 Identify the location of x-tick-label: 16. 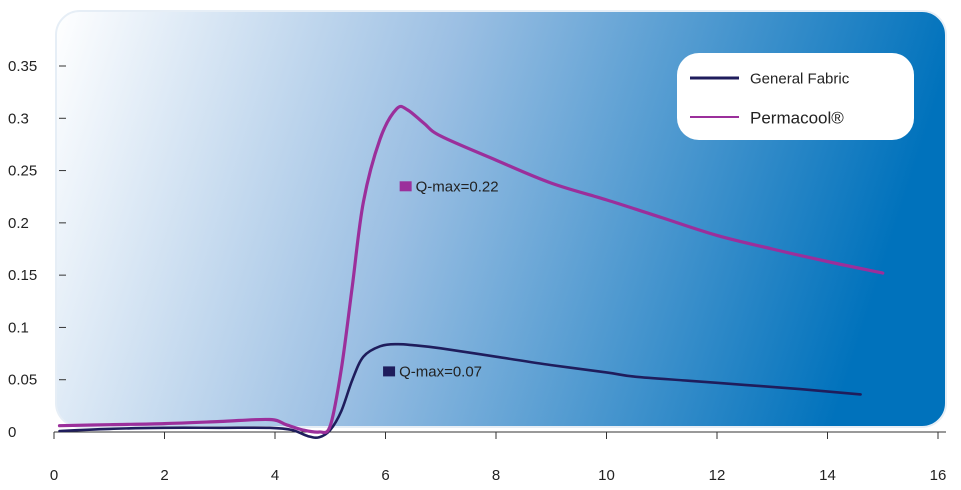
(938, 475).